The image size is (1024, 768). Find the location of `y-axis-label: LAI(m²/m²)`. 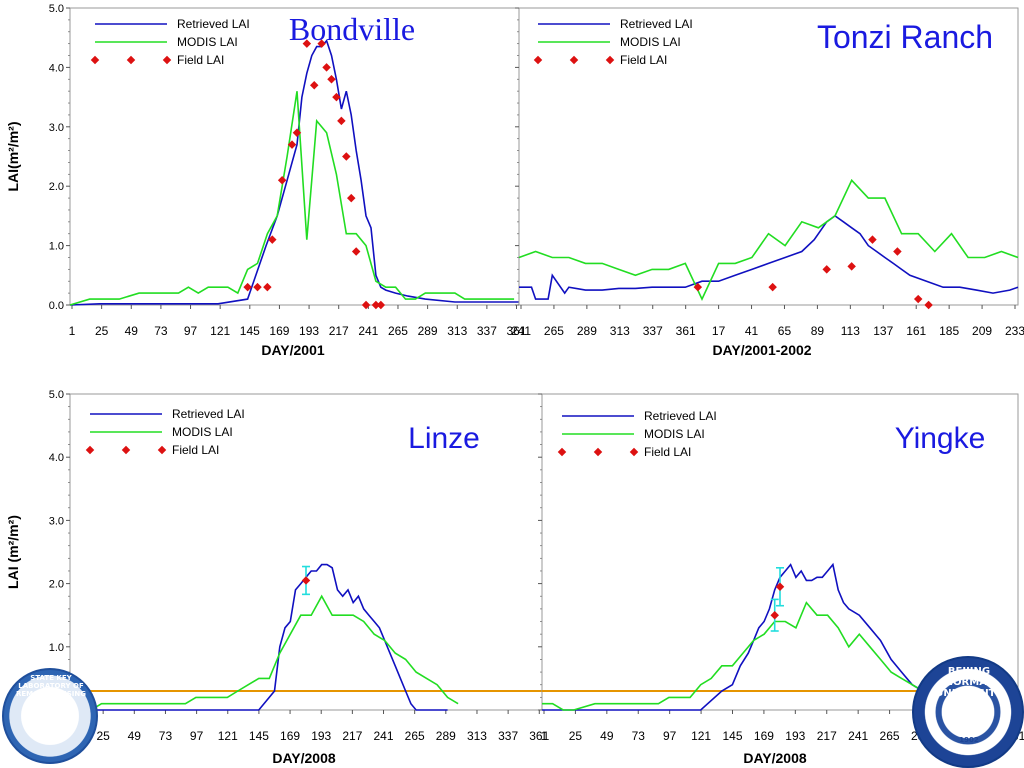

y-axis-label: LAI(m²/m²) is located at coordinates (13, 157).